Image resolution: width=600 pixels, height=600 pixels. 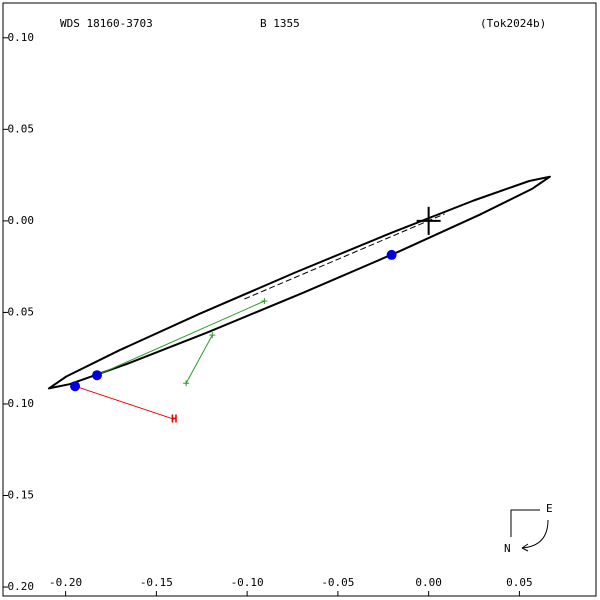 What do you see at coordinates (247, 582) in the screenshot?
I see `x-tick-label: -0.10` at bounding box center [247, 582].